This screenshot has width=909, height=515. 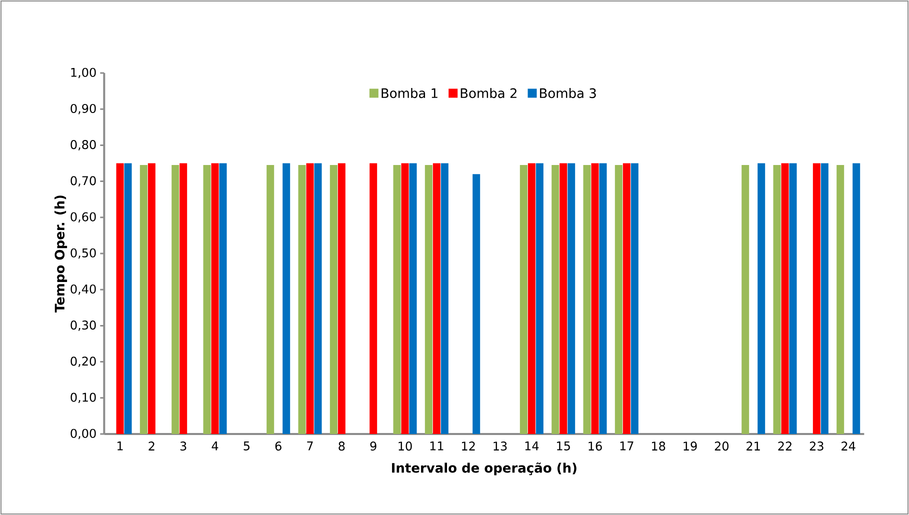 What do you see at coordinates (83, 73) in the screenshot?
I see `y-tick-label: 1,00` at bounding box center [83, 73].